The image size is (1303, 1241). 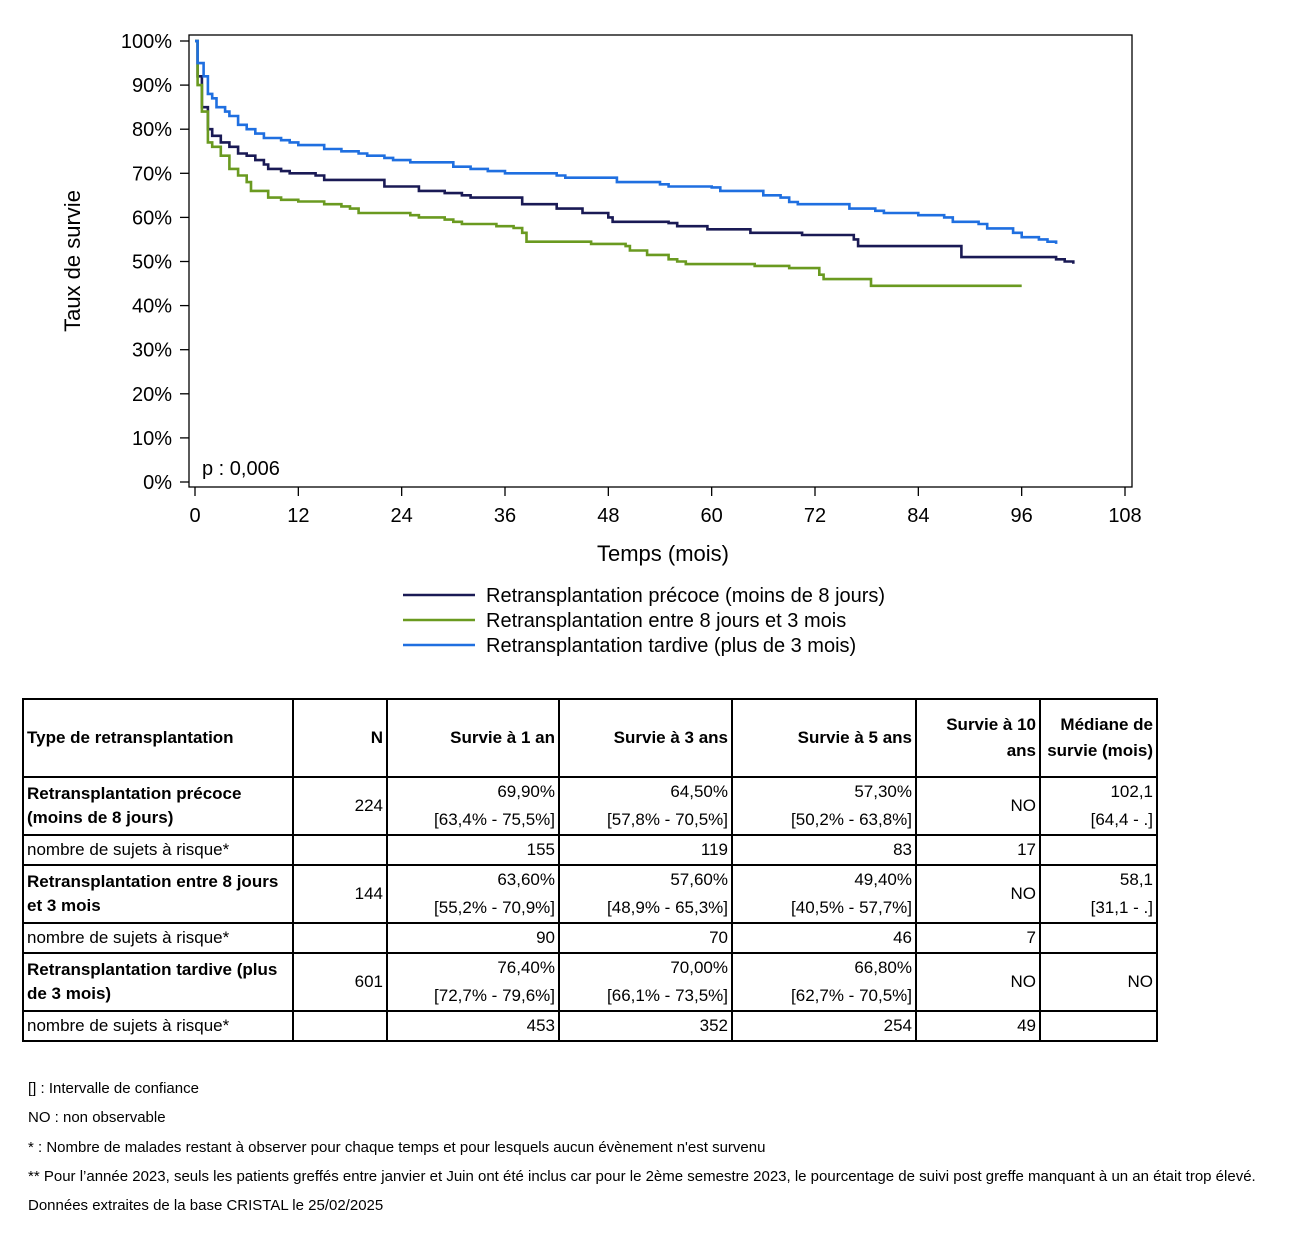 What do you see at coordinates (473, 806) in the screenshot?
I see `cell-survie-1an: 69,90% [63,4% - 75,5%]` at bounding box center [473, 806].